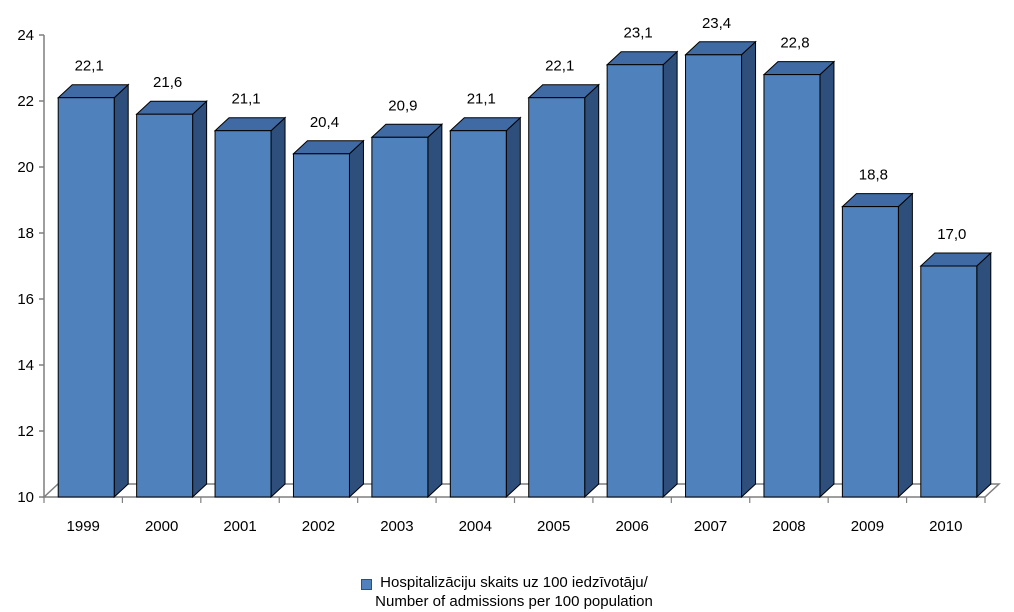 The image size is (1014, 612). Describe the element at coordinates (873, 175) in the screenshot. I see `data-label: 18,8` at that location.